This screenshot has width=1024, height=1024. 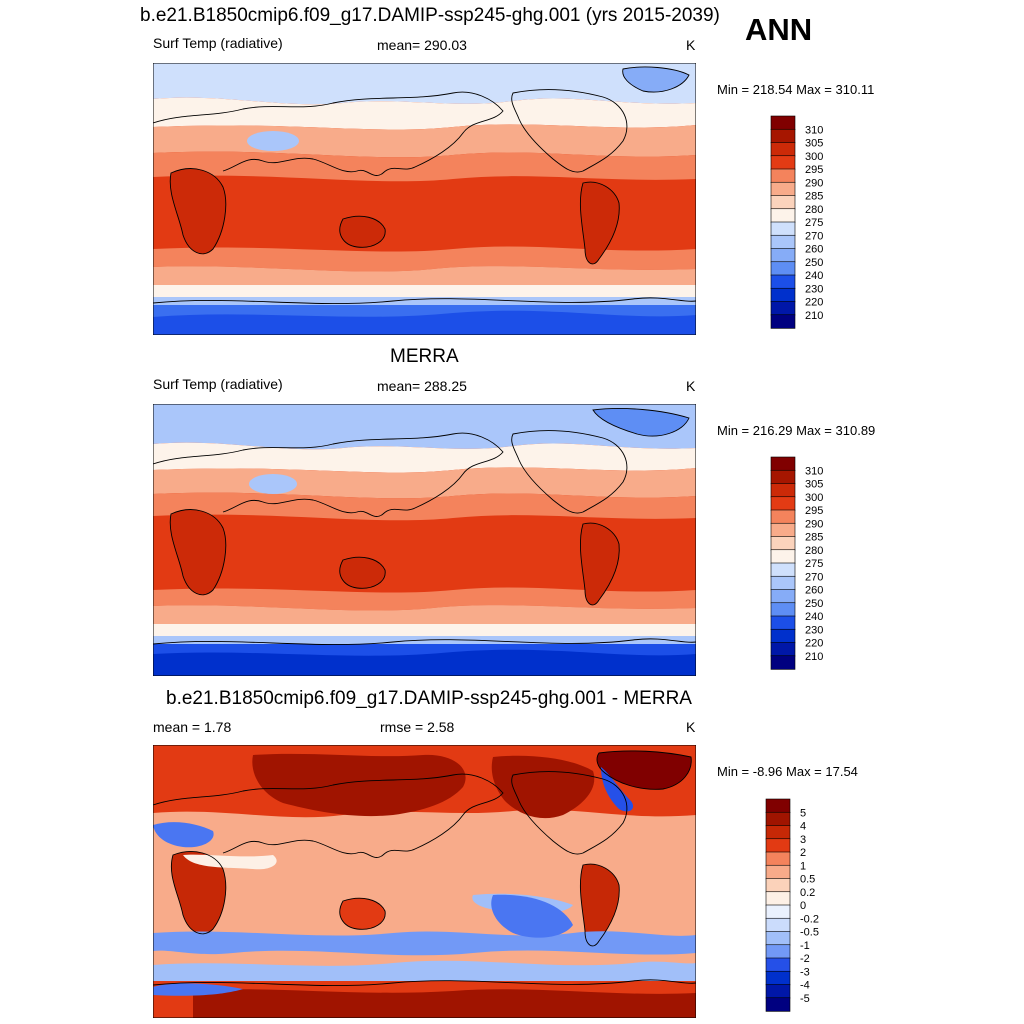 I want to click on colorbar-tick-label: 270, so click(x=814, y=577).